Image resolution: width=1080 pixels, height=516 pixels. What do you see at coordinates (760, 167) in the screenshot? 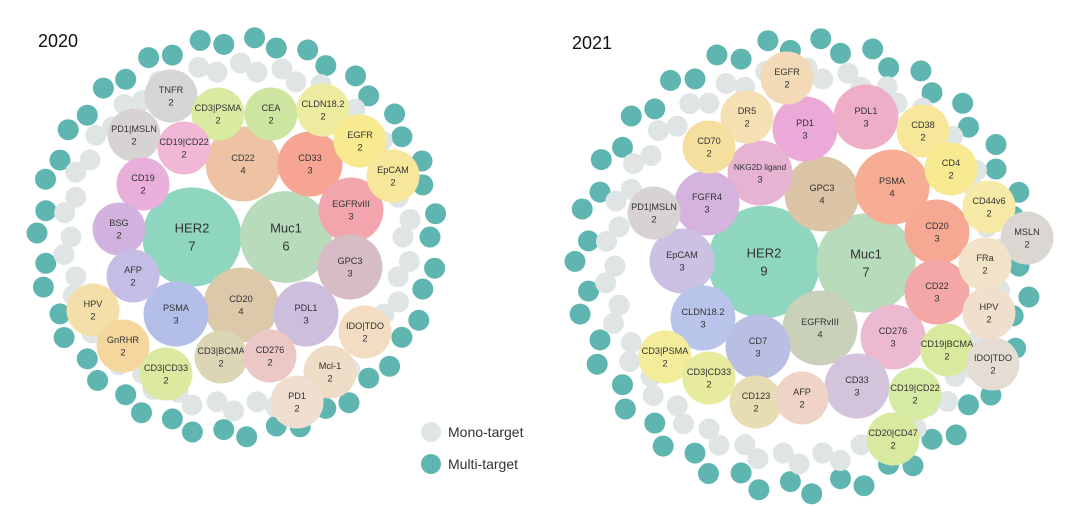
I see `bubble-label: NKG2D ligand` at bounding box center [760, 167].